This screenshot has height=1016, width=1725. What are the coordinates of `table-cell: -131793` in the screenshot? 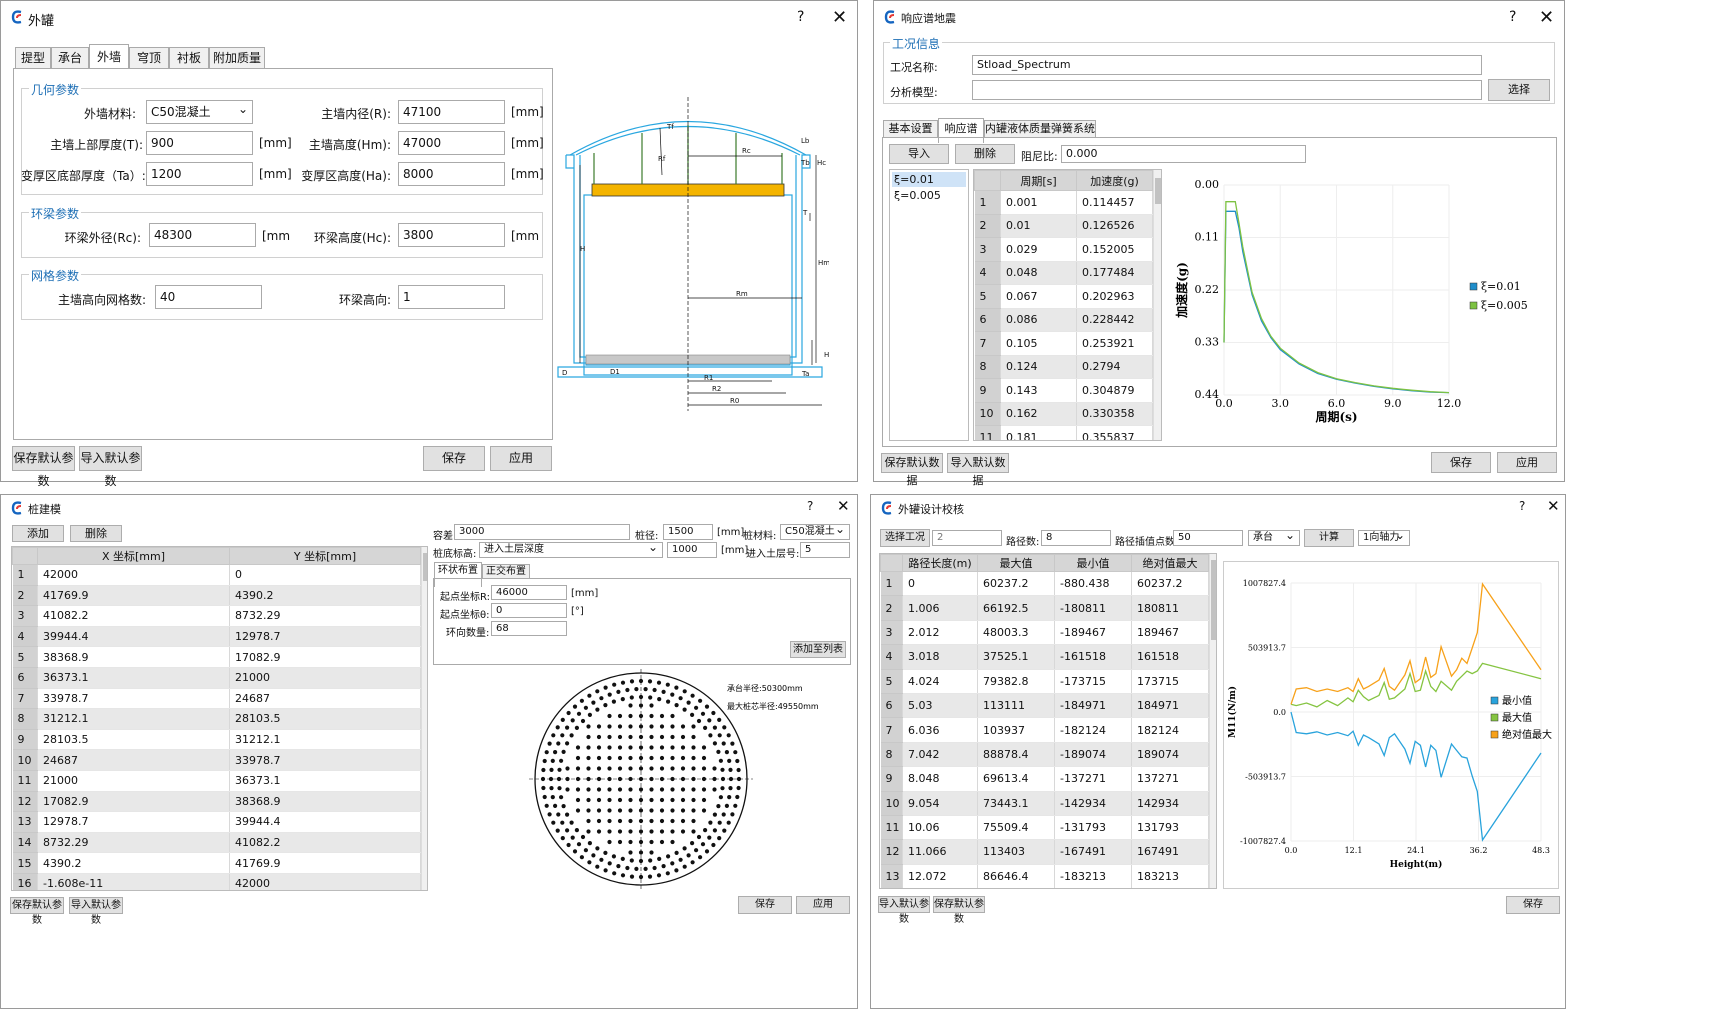 It's located at (1093, 828).